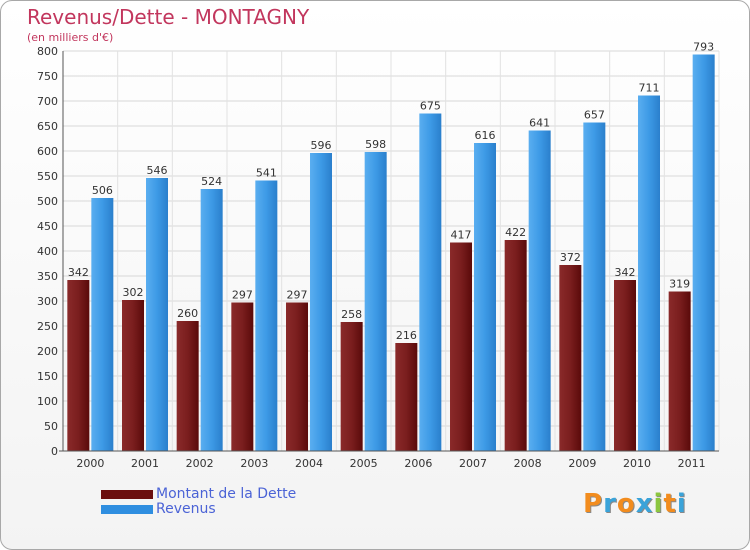  Describe the element at coordinates (70, 37) in the screenshot. I see `chart-subtitle: (en milliers d'€)` at that location.